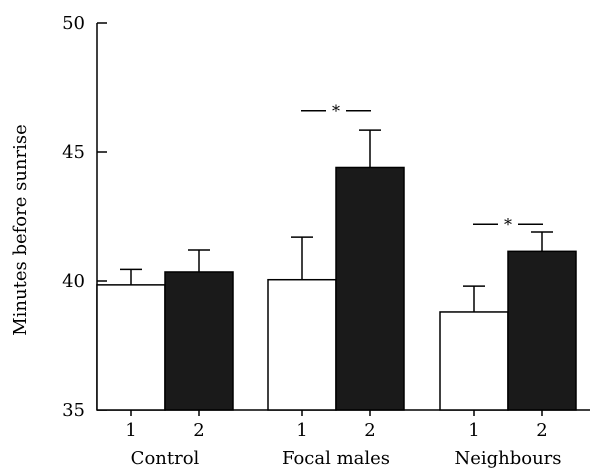 Image resolution: width=593 pixels, height=468 pixels. Describe the element at coordinates (73, 152) in the screenshot. I see `y-tick-label: 45` at that location.